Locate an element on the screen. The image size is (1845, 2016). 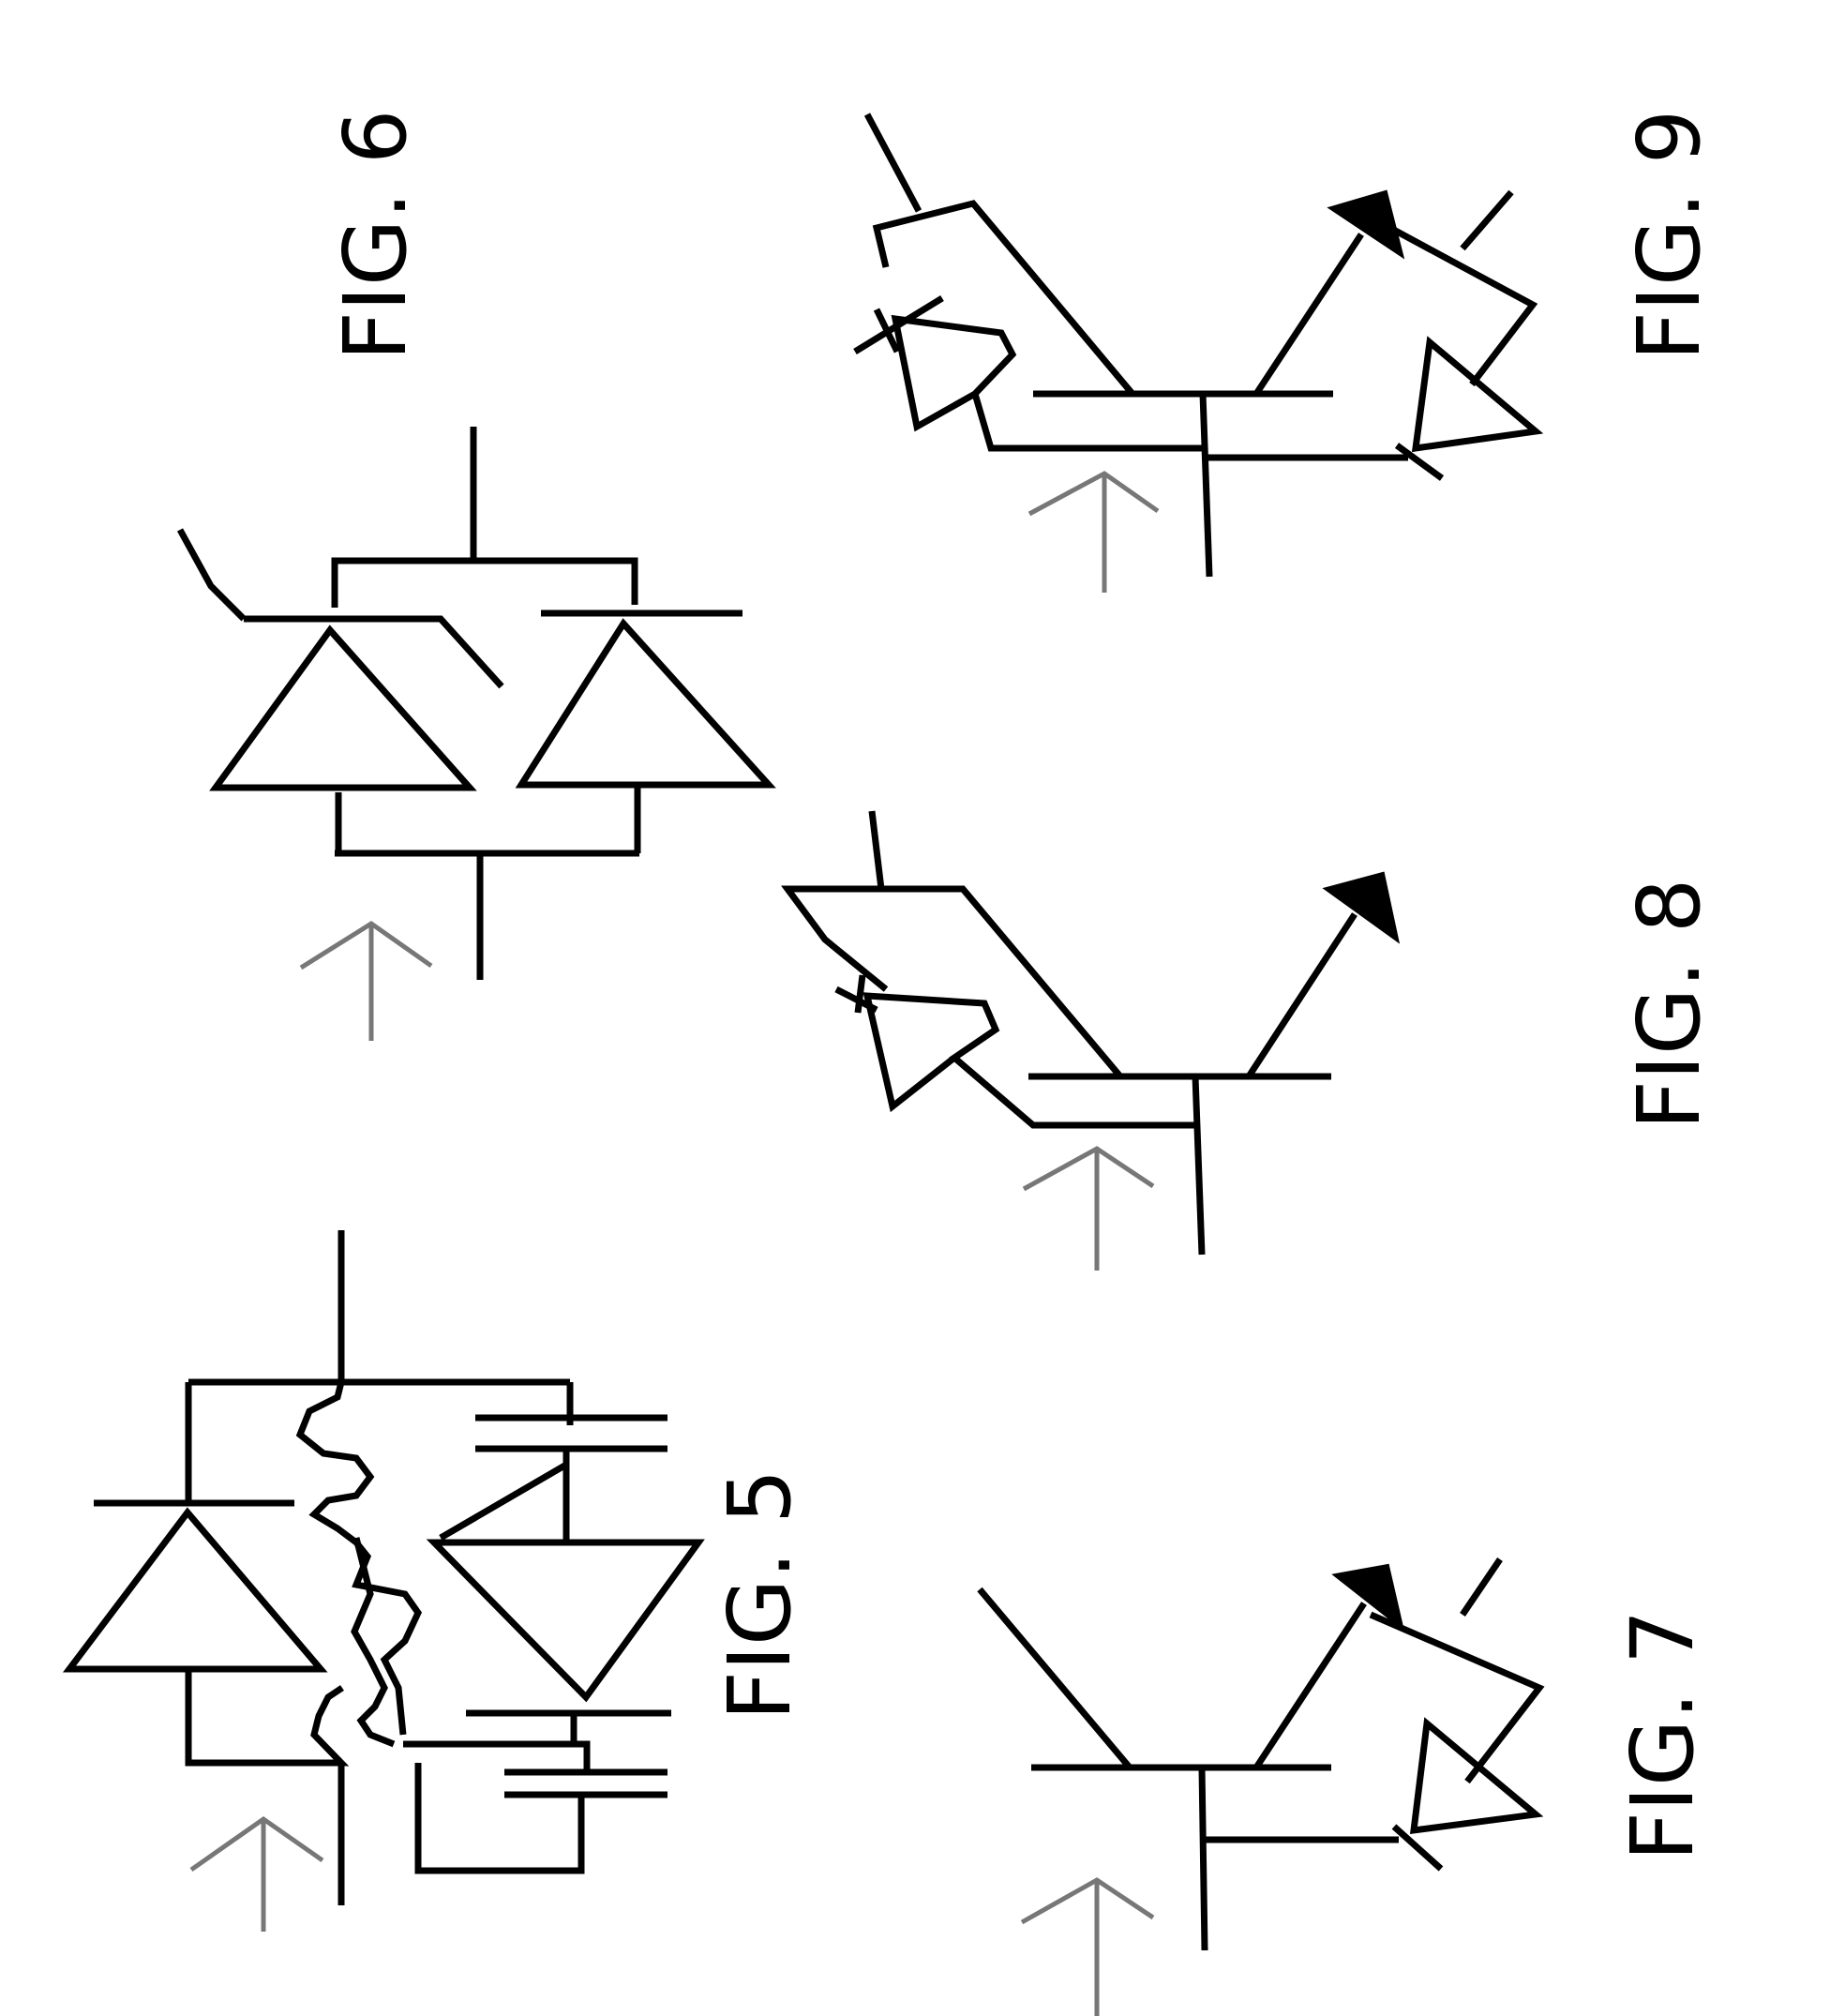
fig5-label: FIG. 5 is located at coordinates (760, 1595).